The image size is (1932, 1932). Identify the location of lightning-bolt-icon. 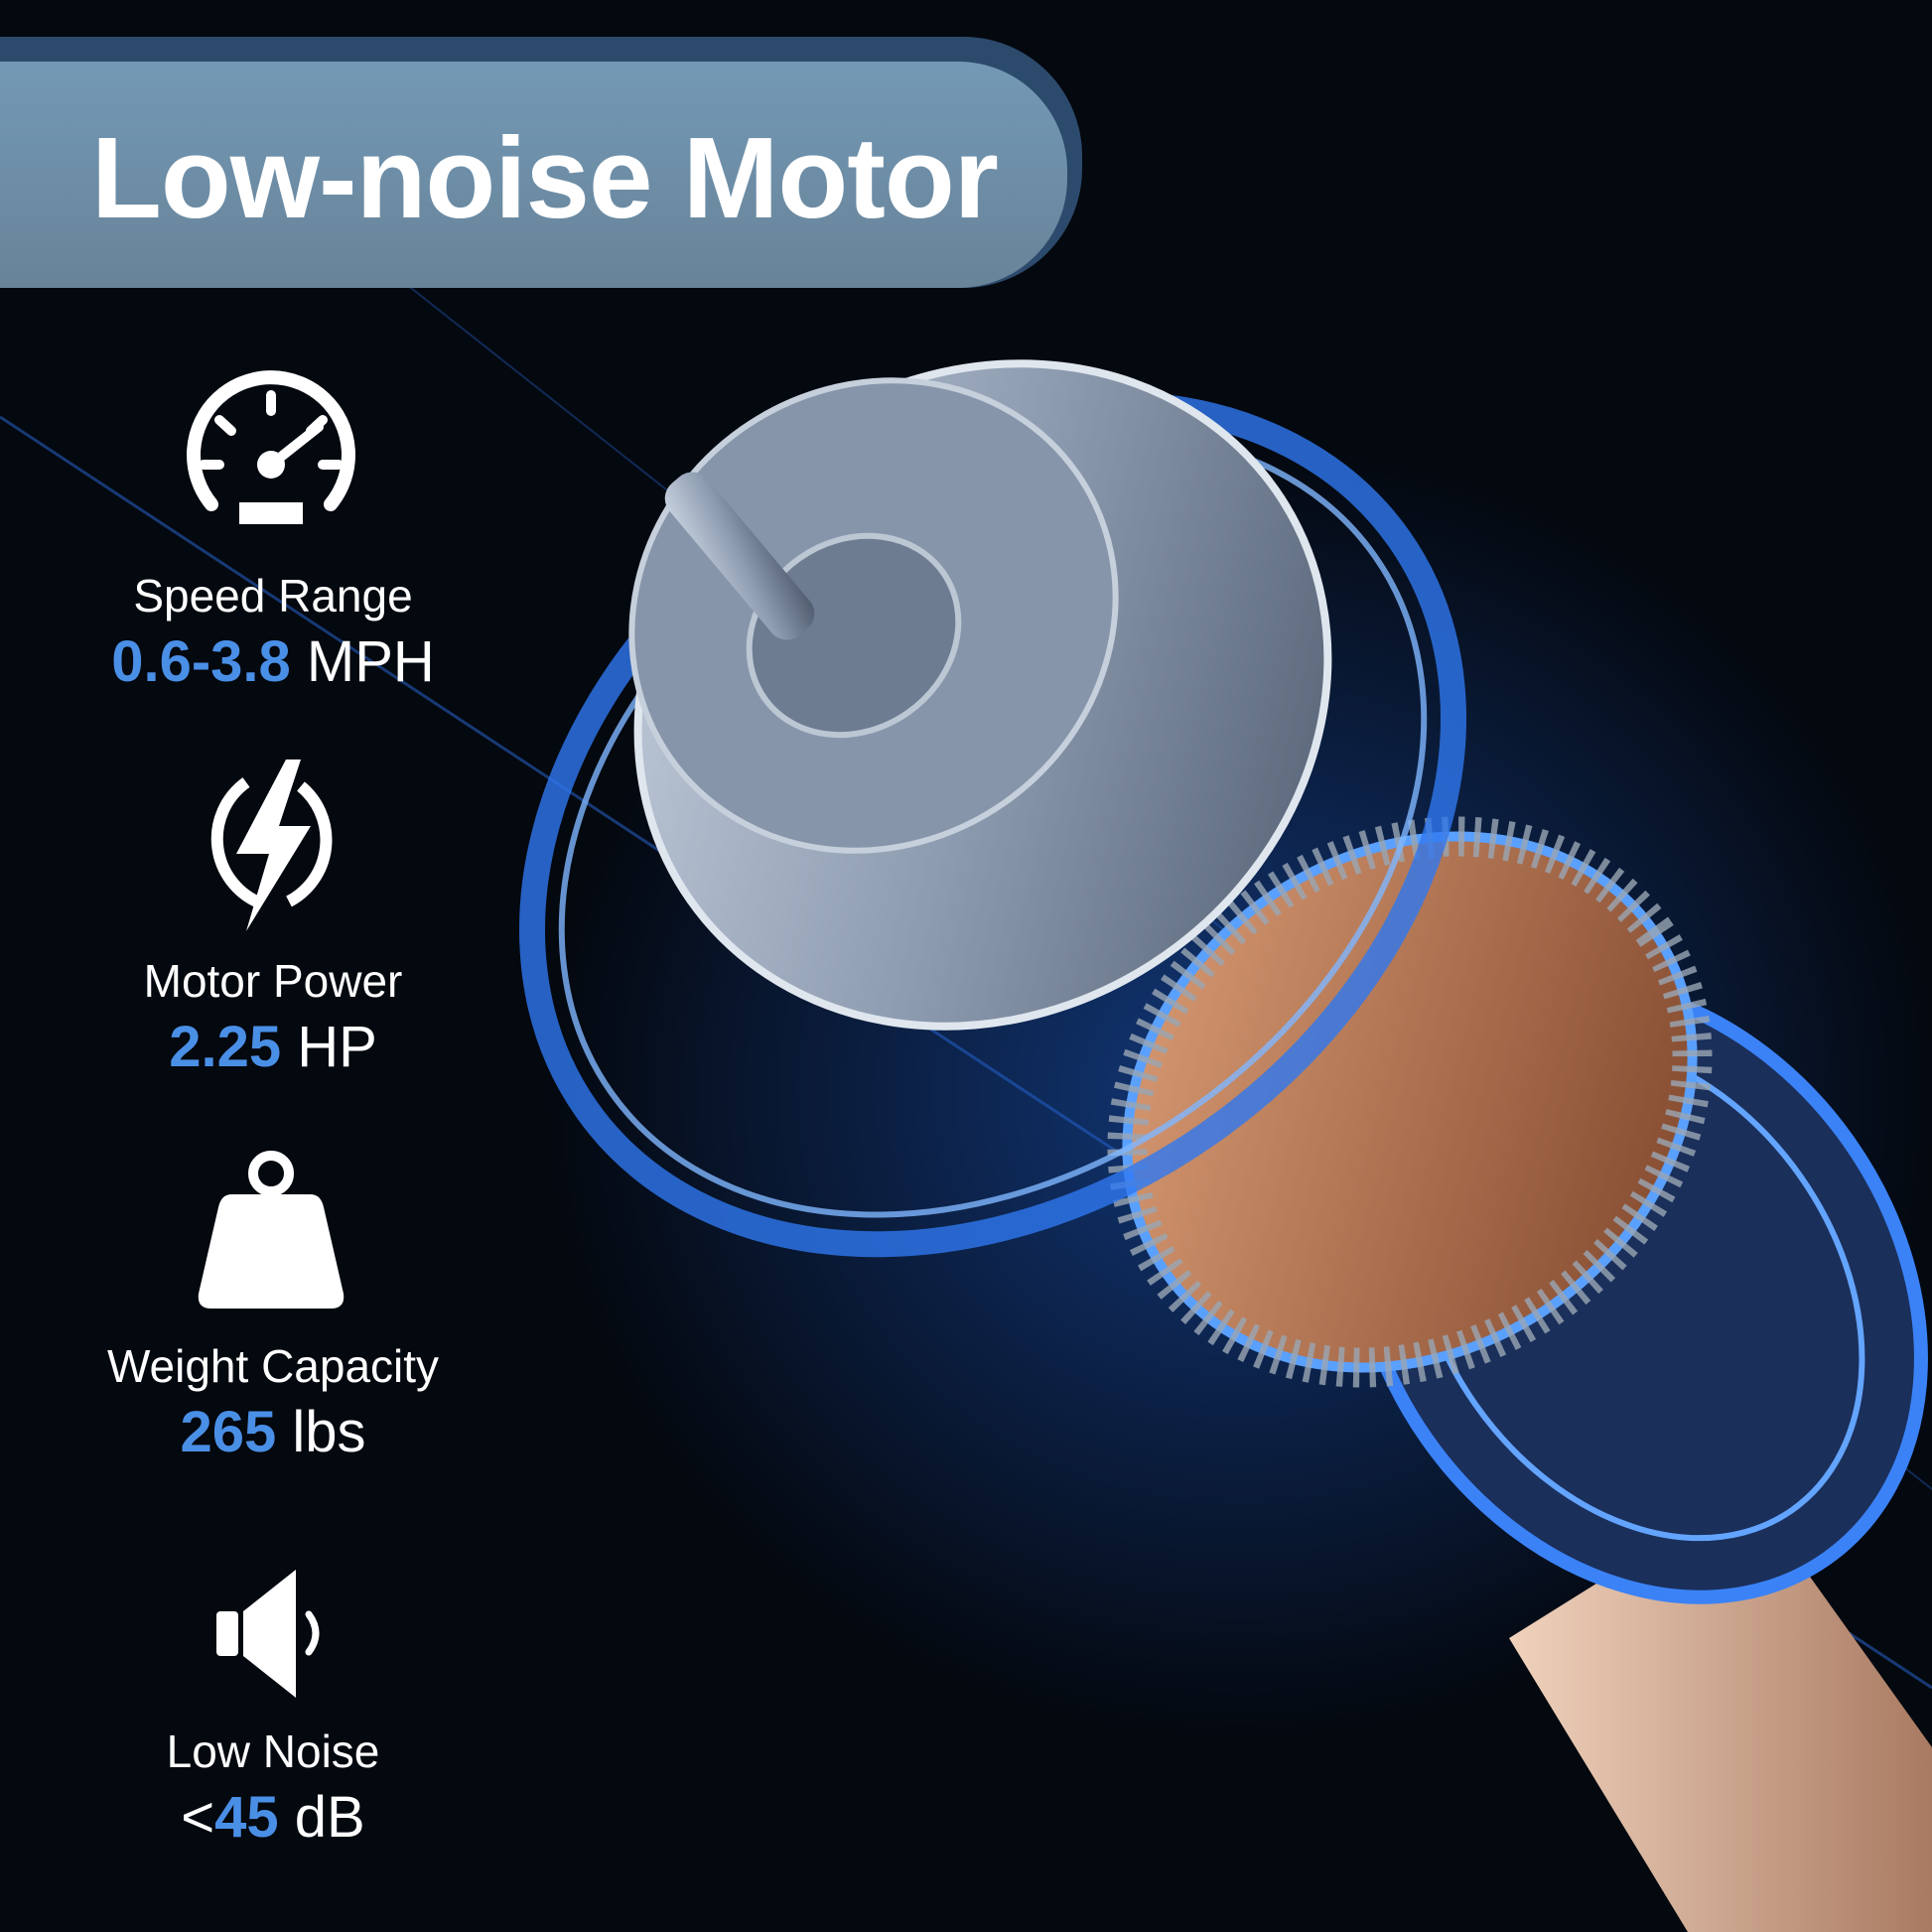
(271, 845).